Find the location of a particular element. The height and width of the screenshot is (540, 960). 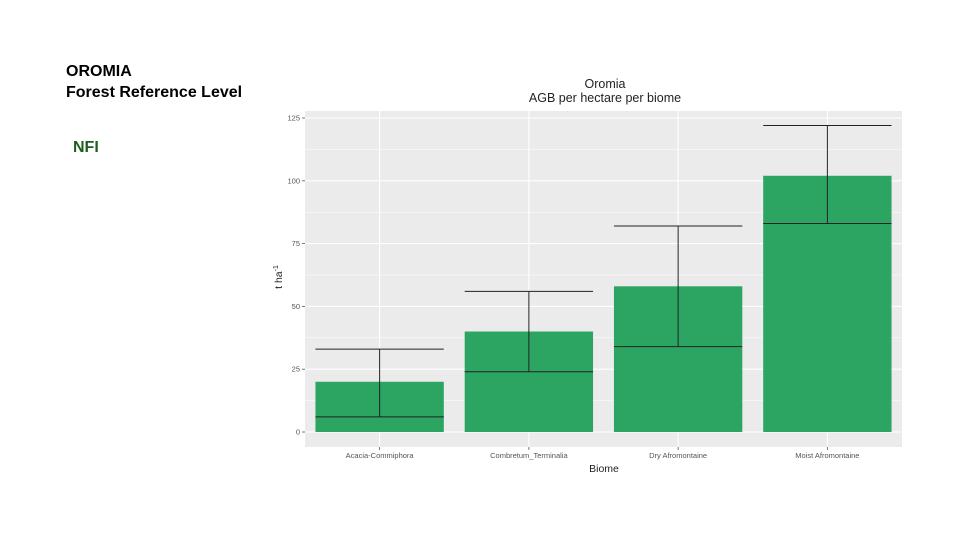

y-tick-layer: 0 25 50 75 100 125 is located at coordinates (296, 275).